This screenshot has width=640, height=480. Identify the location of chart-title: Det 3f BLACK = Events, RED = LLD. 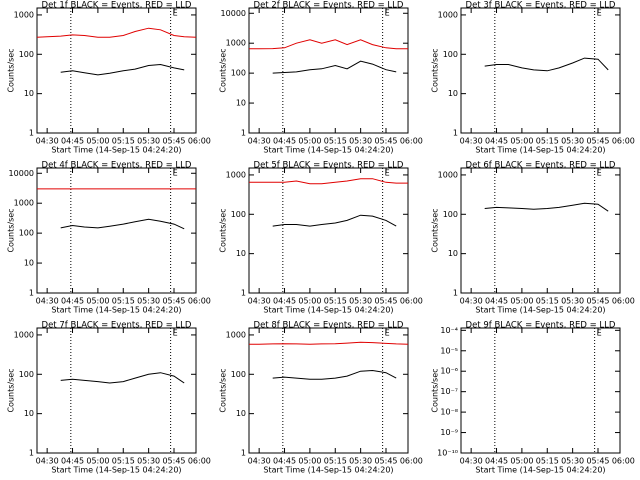
(541, 6).